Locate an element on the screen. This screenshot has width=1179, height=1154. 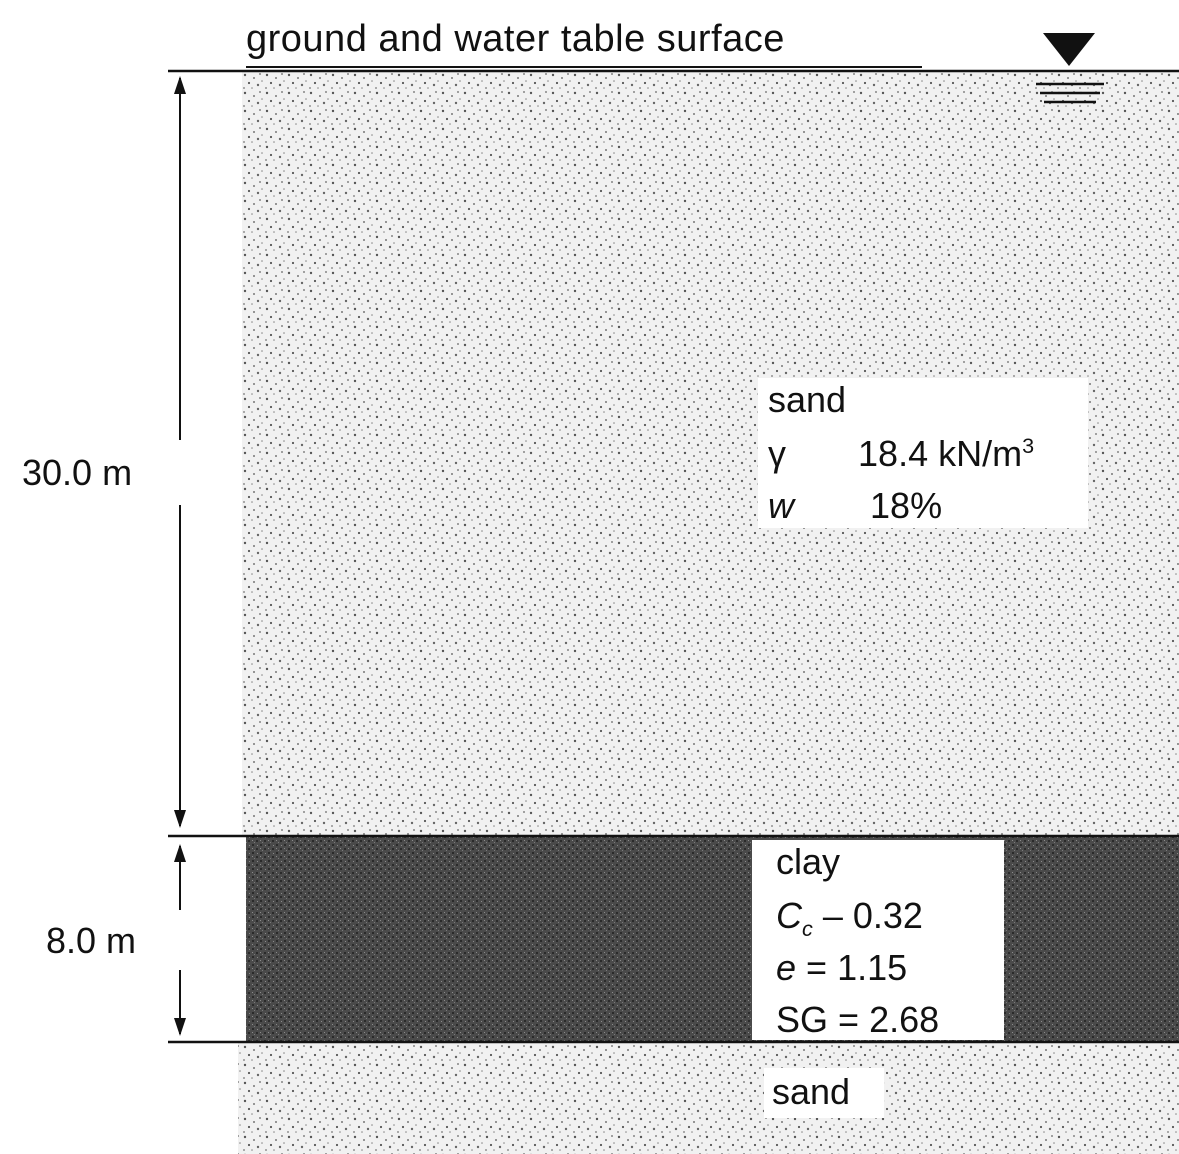
clay-void-ratio: e = 1.15 is located at coordinates (842, 967).